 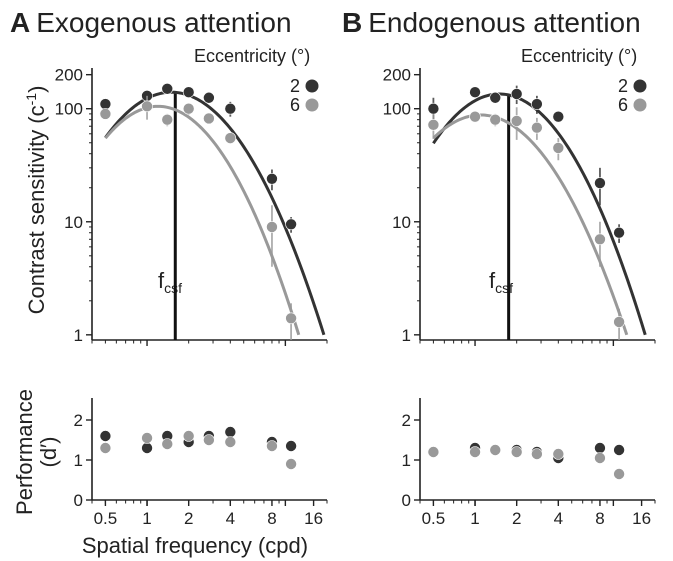 What do you see at coordinates (406, 420) in the screenshot?
I see `panel-d-y-tick-label: 2` at bounding box center [406, 420].